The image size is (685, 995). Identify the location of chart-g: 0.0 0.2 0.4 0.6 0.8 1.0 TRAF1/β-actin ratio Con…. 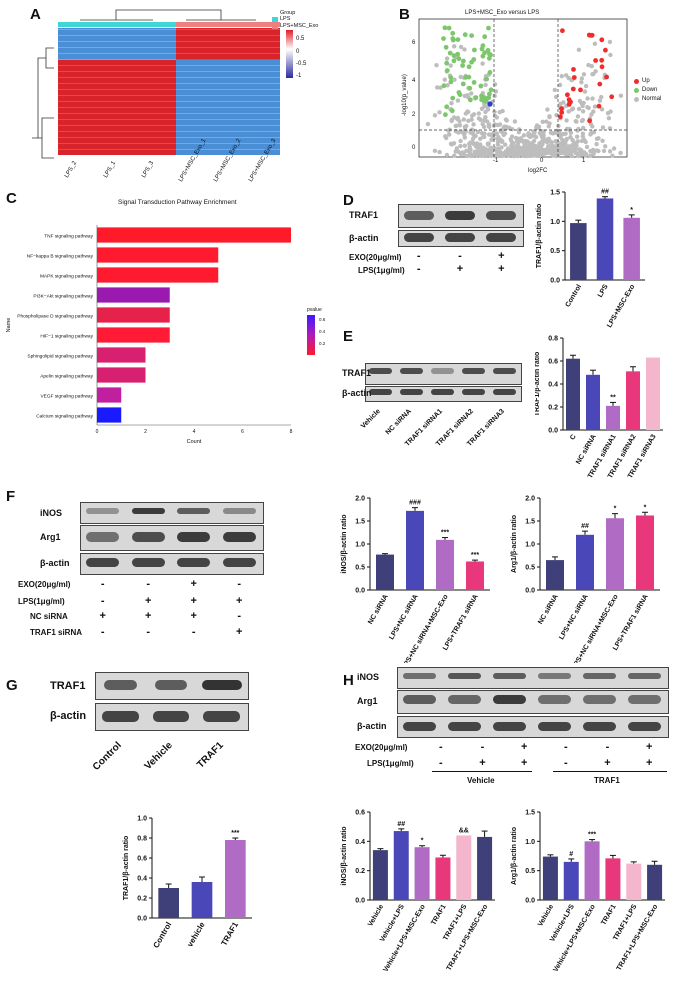
(187, 883).